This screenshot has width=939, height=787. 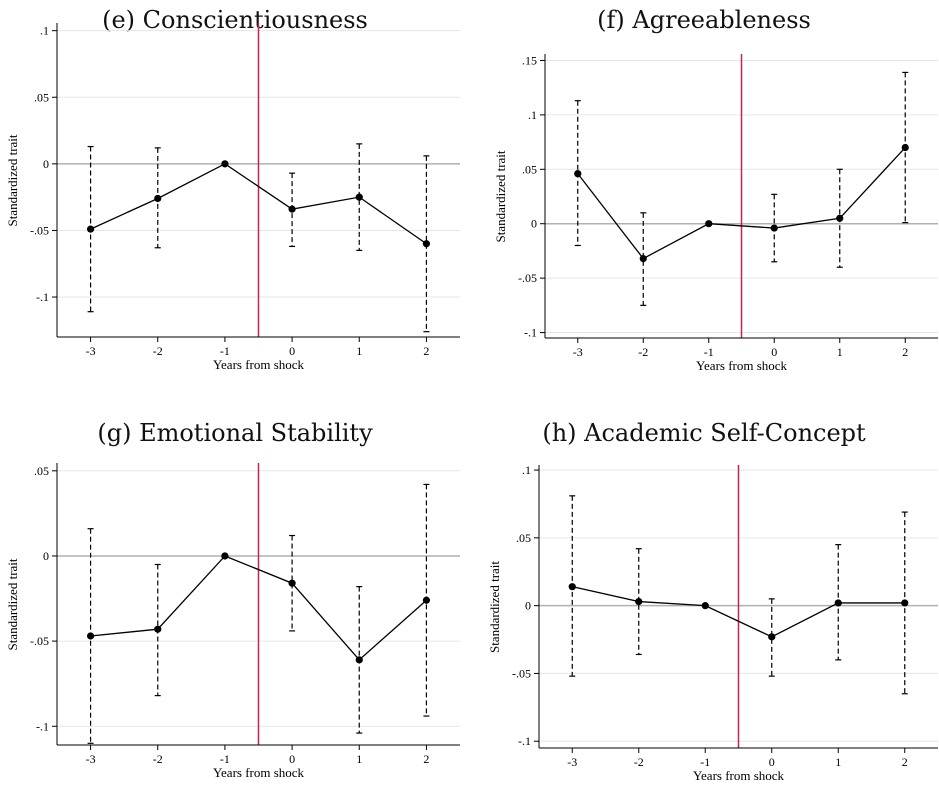 What do you see at coordinates (704, 20) in the screenshot?
I see `chart-title: (f) Agreeableness` at bounding box center [704, 20].